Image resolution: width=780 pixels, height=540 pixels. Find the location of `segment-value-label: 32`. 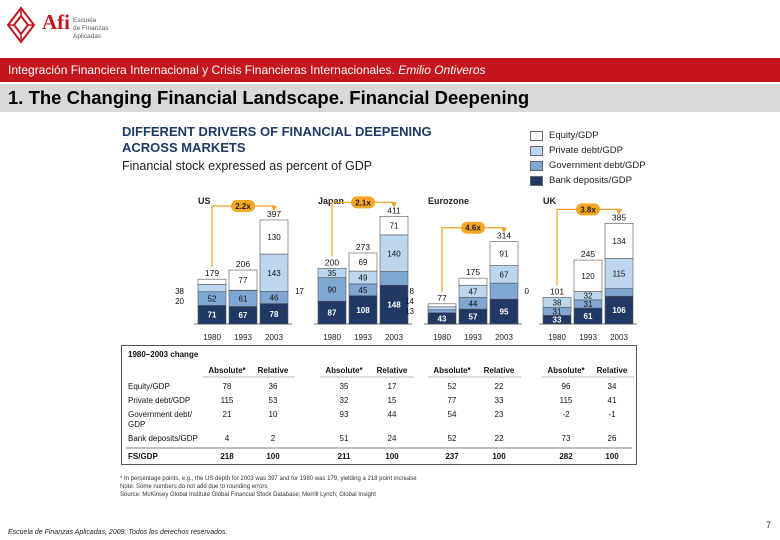

segment-value-label: 32 is located at coordinates (588, 296).